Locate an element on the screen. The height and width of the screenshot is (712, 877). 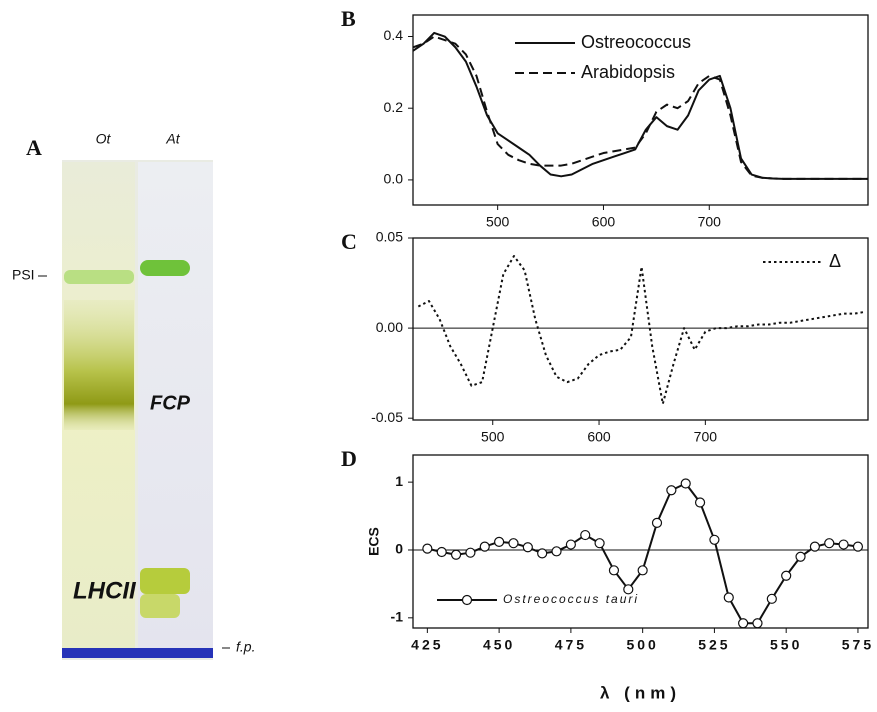
legend-marker is located at coordinates (467, 600).